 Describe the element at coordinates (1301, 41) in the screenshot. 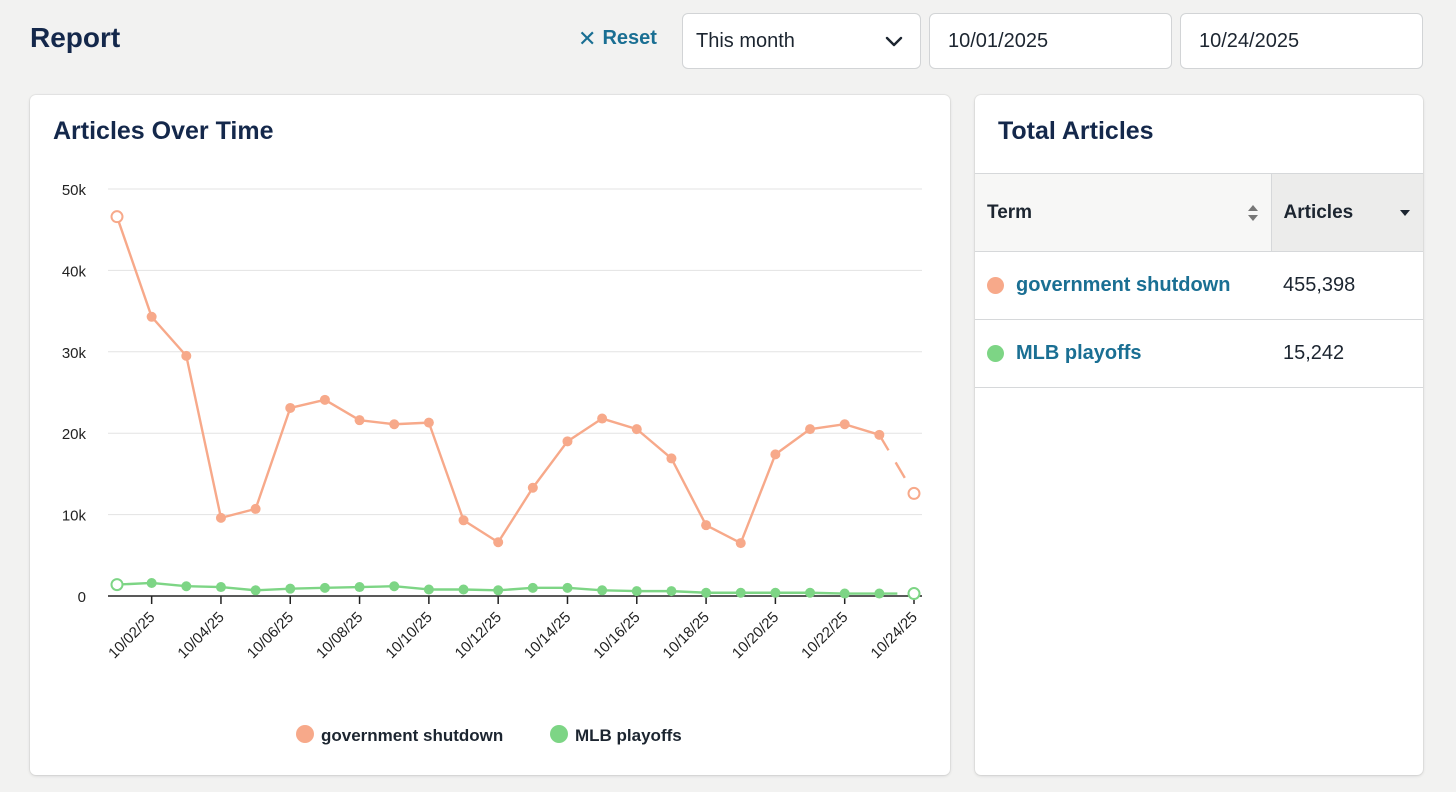

I see `end-date-input: 10/24/2025` at that location.